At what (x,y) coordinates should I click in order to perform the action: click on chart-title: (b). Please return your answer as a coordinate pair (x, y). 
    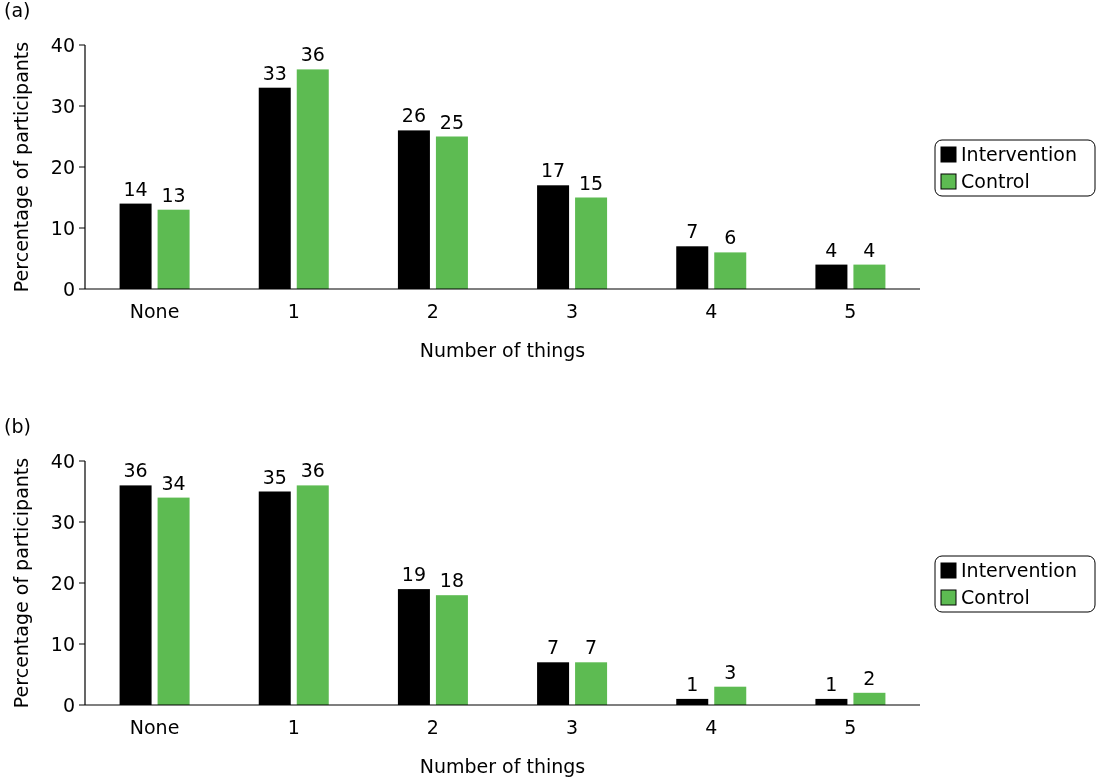
    Looking at the image, I should click on (17, 426).